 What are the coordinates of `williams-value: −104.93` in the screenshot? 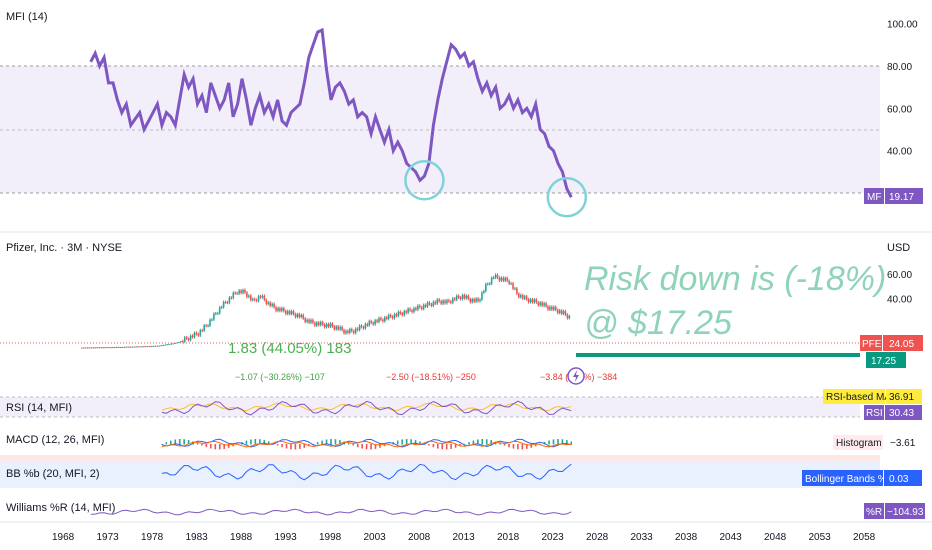 It's located at (905, 512).